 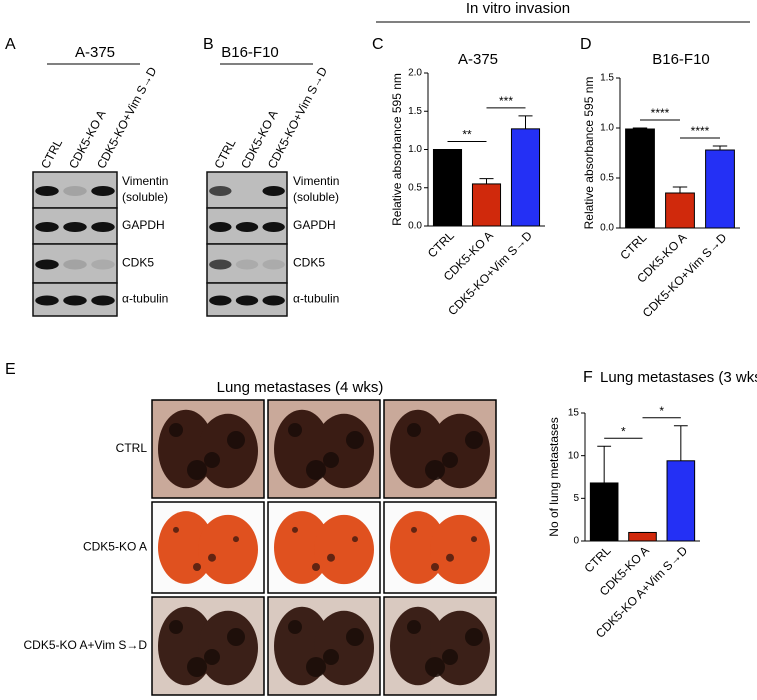 I want to click on panel-label: B, so click(x=208, y=44).